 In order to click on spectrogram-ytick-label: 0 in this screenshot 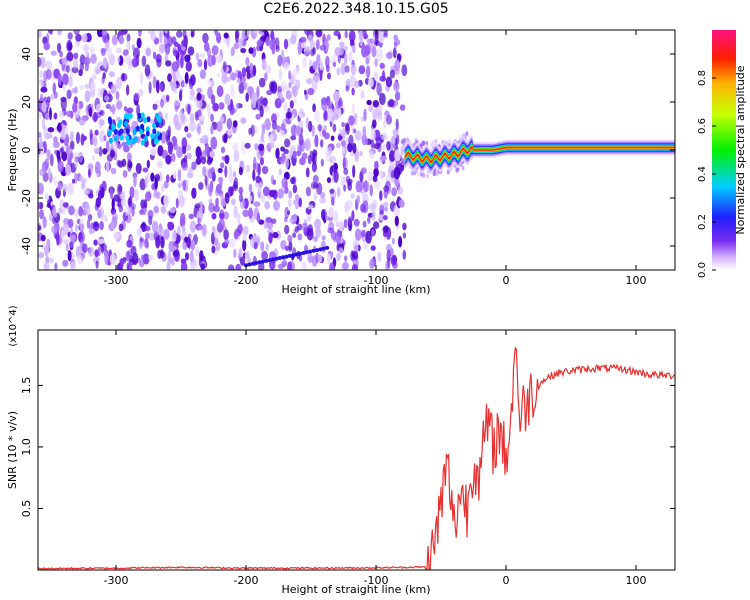, I will do `click(26, 150)`.